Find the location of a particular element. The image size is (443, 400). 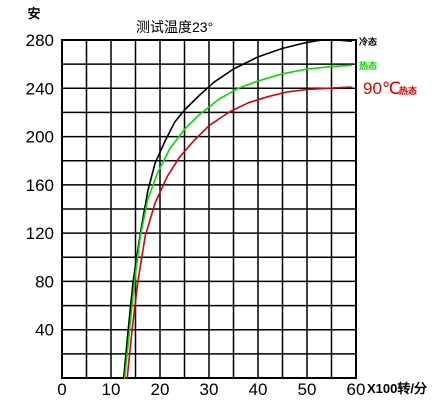

x-tick-label: 30 is located at coordinates (209, 389).